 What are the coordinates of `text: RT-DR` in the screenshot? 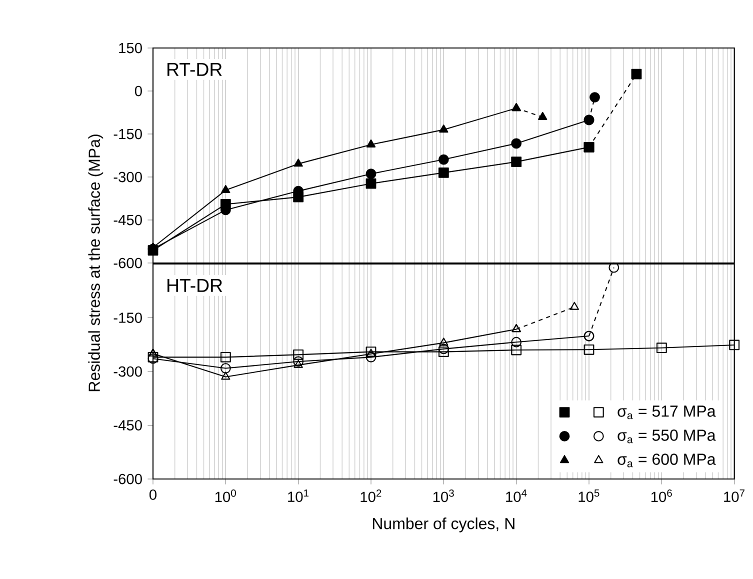 It's located at (195, 69).